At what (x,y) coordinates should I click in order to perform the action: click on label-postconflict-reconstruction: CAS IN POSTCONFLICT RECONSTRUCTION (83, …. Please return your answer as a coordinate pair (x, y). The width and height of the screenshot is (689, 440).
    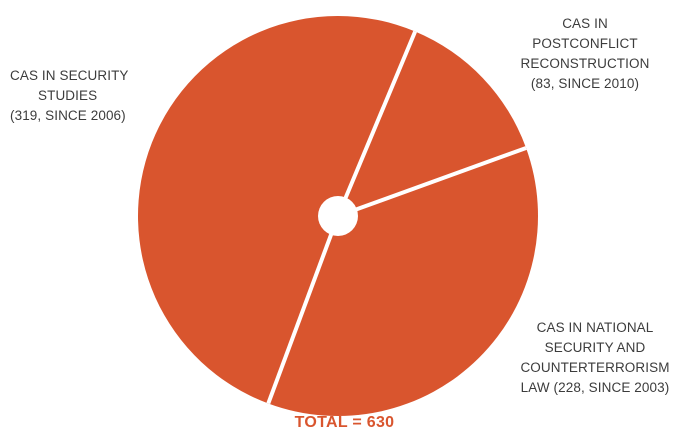
    Looking at the image, I should click on (585, 53).